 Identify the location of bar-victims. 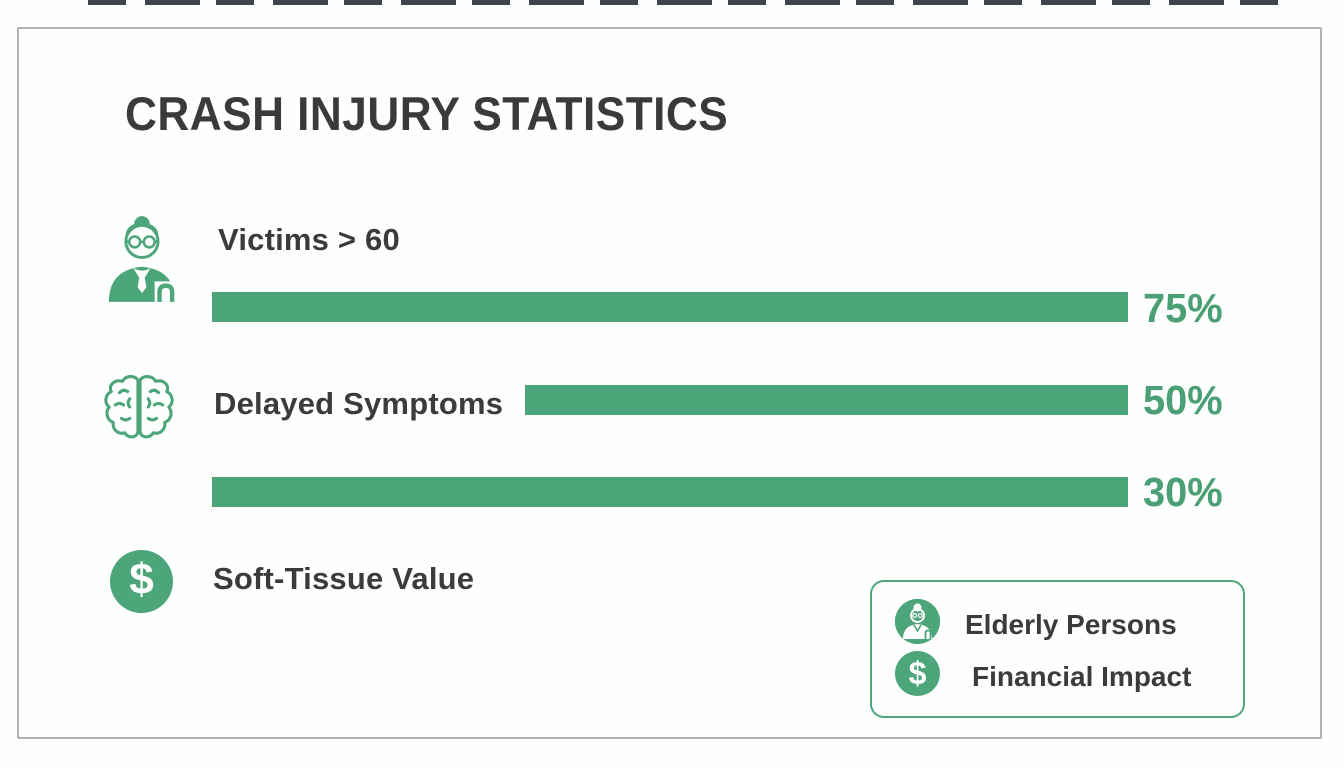
(670, 307).